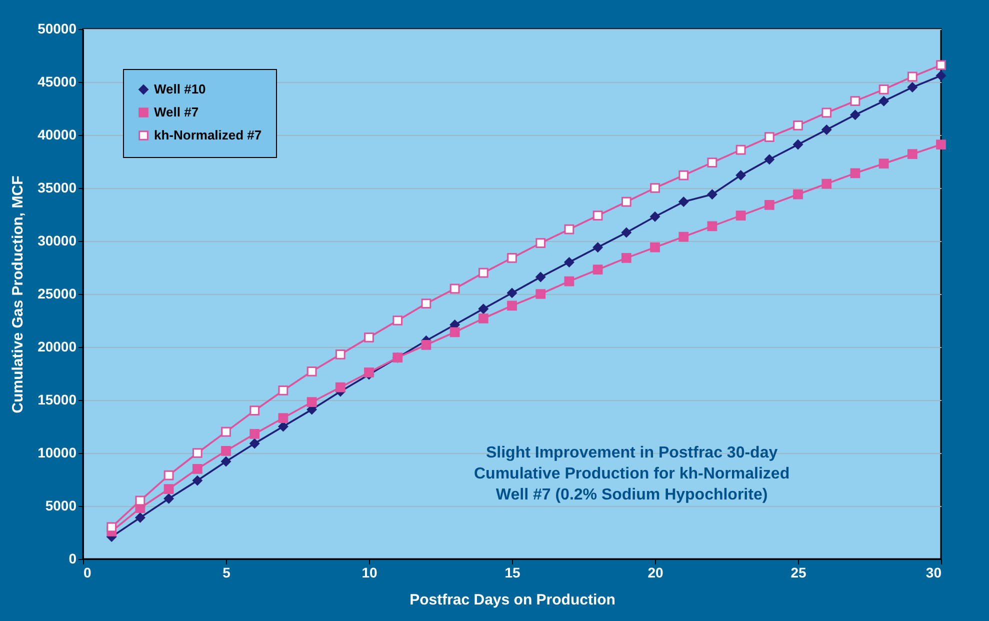 Image resolution: width=989 pixels, height=621 pixels. Describe the element at coordinates (632, 474) in the screenshot. I see `annotation: Slight Improvement in Postfrac 30-day Cumulative Production for kh-Normalized Well #7 (0.2% Sodium Hypochlorite)` at that location.